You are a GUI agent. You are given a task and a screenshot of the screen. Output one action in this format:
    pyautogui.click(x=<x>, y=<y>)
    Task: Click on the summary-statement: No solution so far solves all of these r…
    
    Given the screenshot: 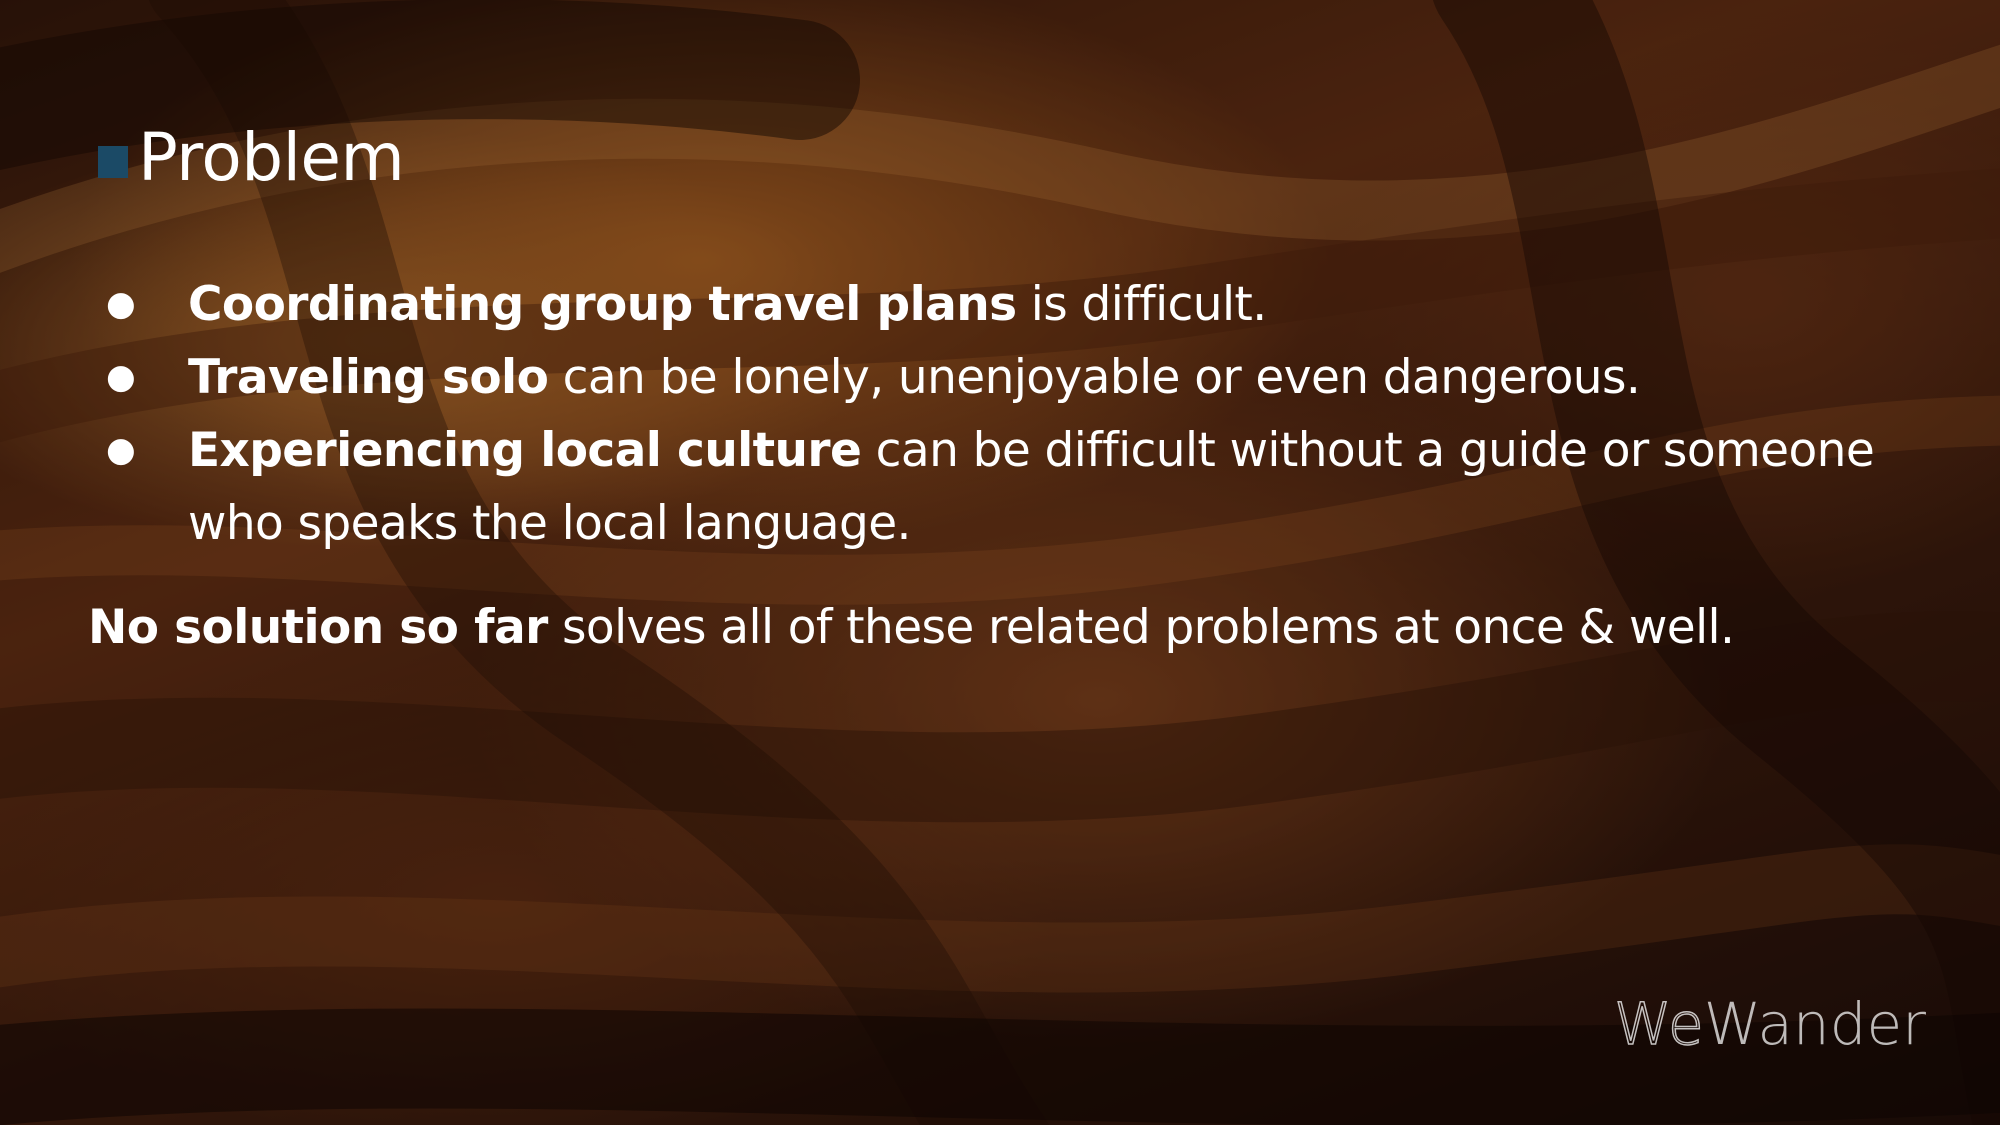 What is the action you would take?
    pyautogui.click(x=911, y=627)
    